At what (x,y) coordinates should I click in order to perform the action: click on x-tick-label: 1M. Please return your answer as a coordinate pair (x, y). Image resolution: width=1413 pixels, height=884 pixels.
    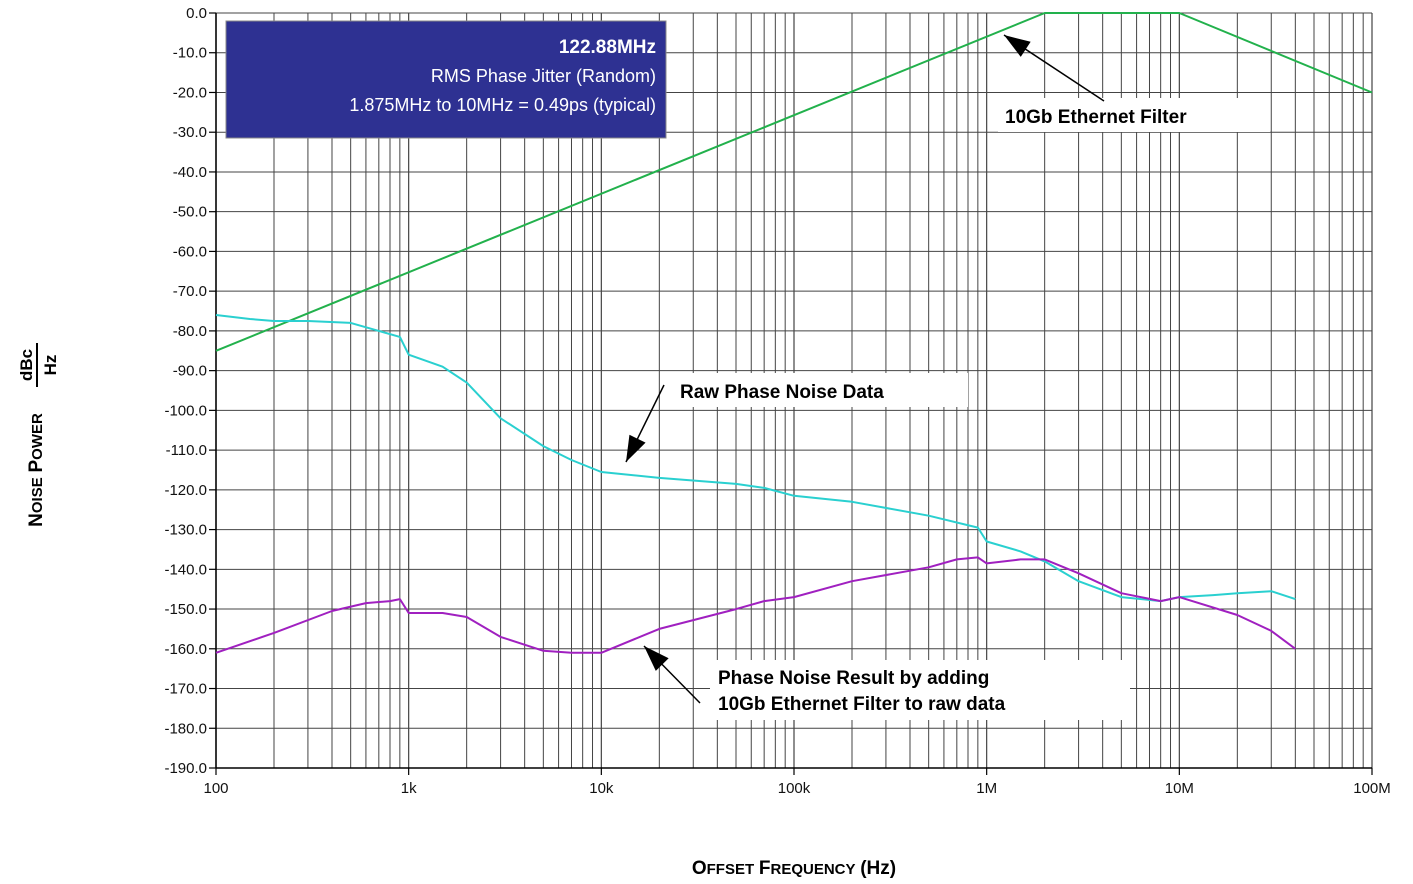
    Looking at the image, I should click on (986, 788).